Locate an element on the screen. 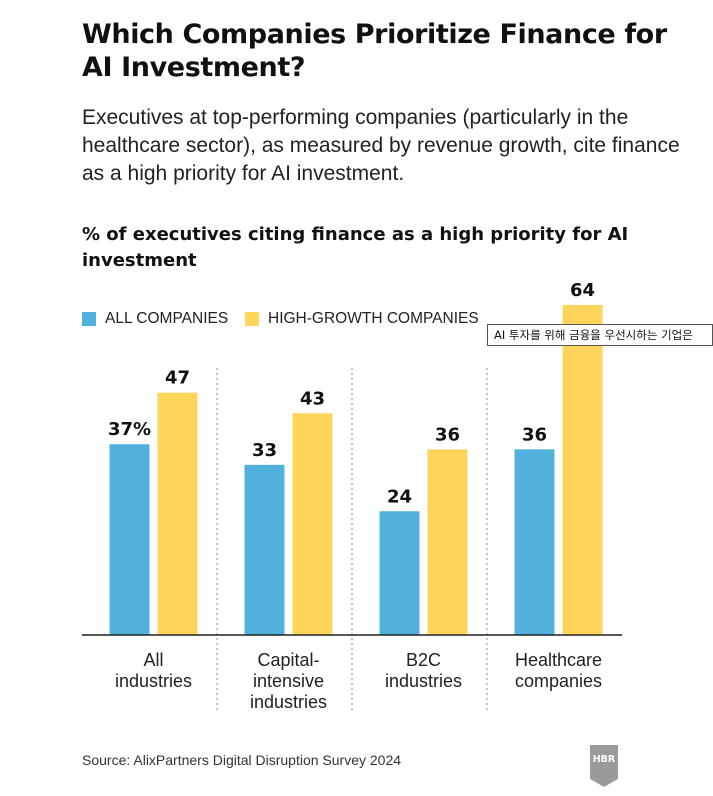 This screenshot has width=713, height=796. category-label-3-1: companies is located at coordinates (558, 681).